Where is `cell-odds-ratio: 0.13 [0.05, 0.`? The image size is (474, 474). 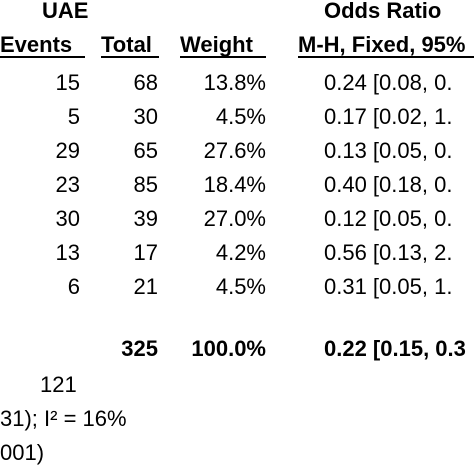 cell-odds-ratio: 0.13 [0.05, 0. is located at coordinates (388, 150).